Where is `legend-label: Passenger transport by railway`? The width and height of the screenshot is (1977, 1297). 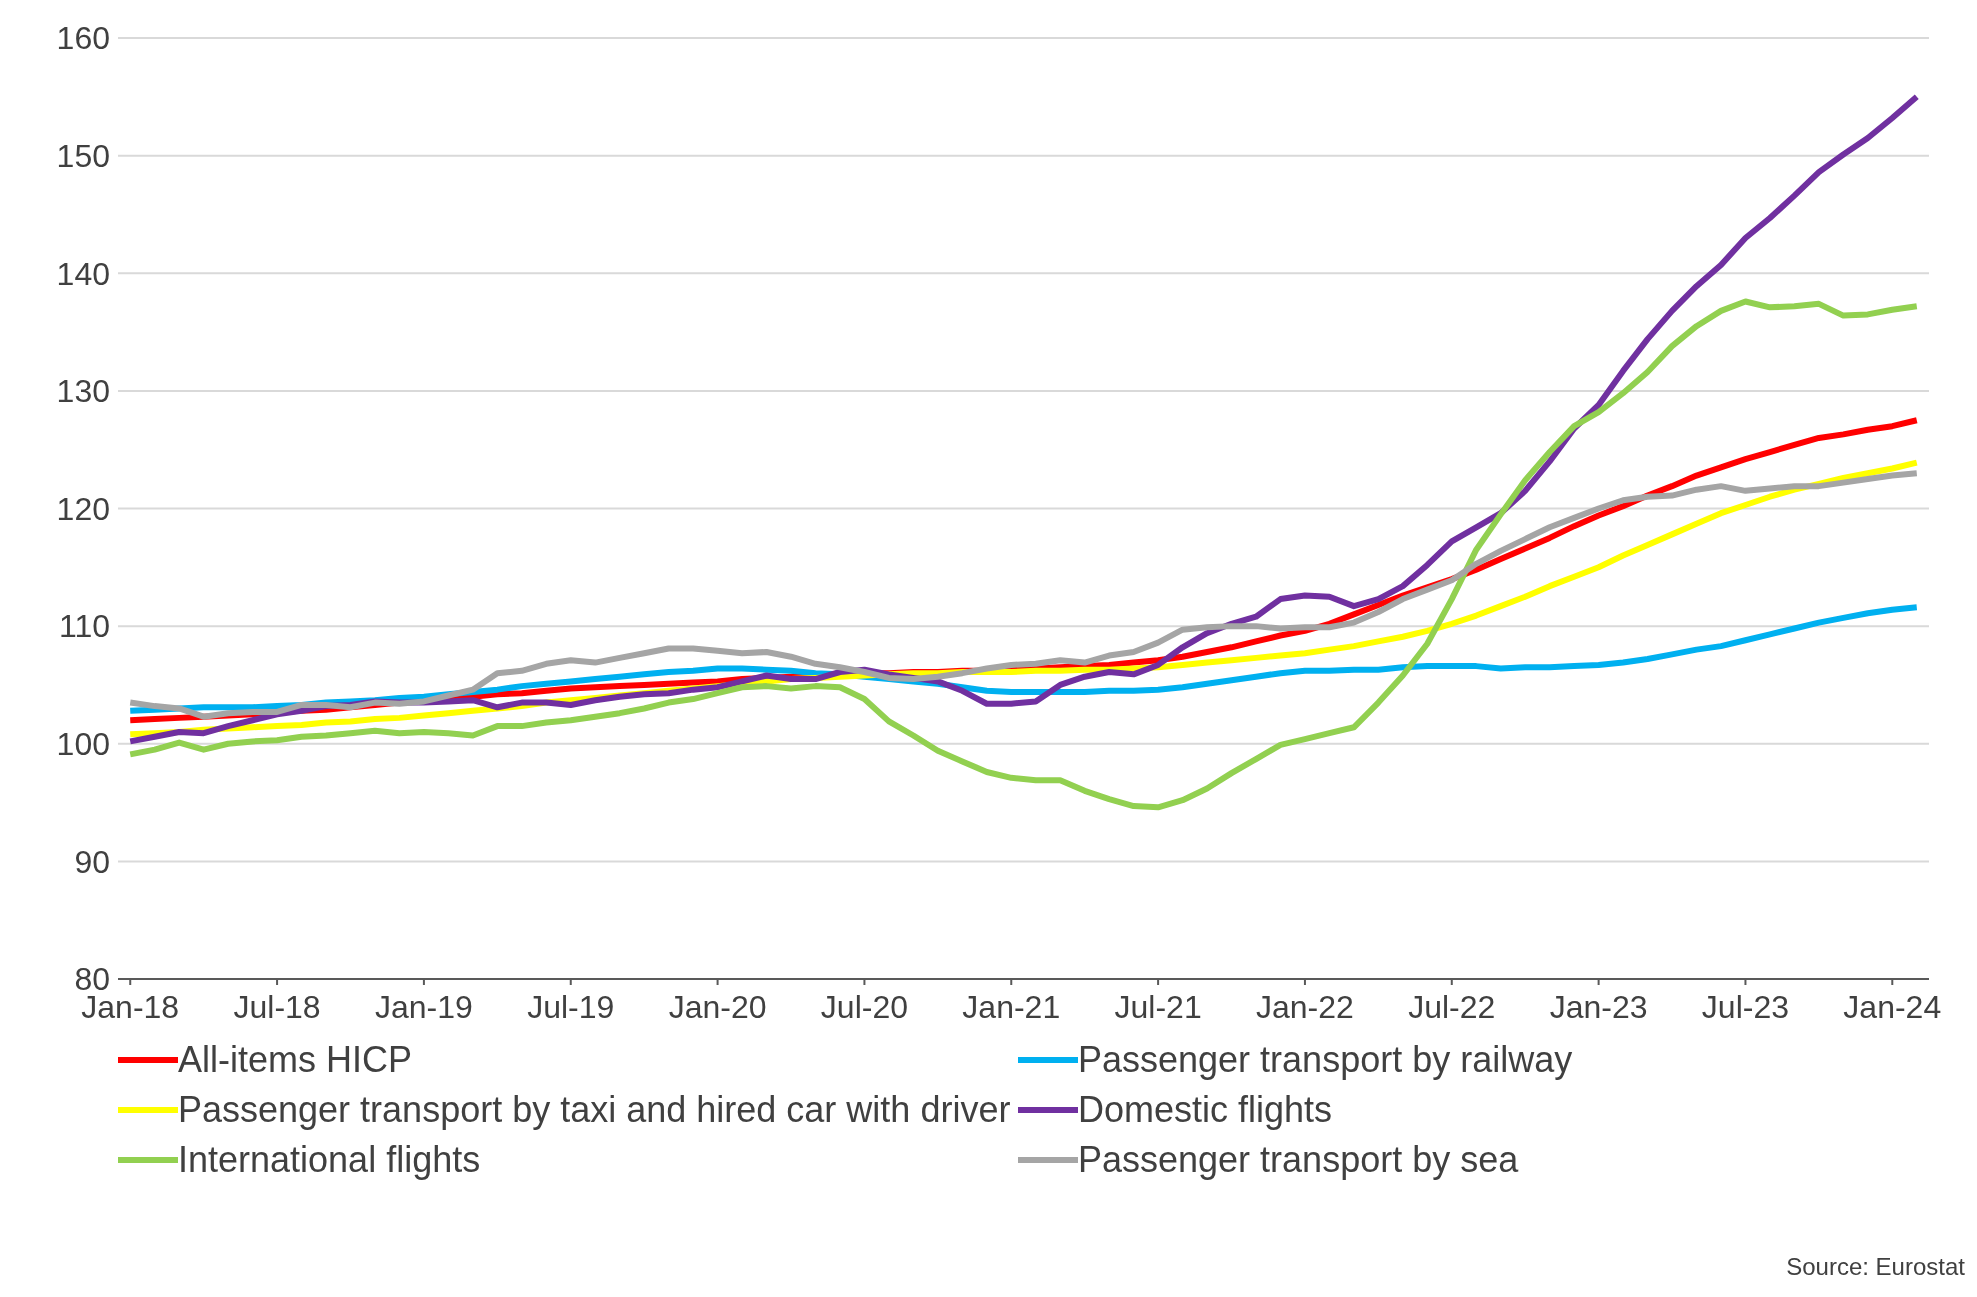
legend-label: Passenger transport by railway is located at coordinates (1325, 1060).